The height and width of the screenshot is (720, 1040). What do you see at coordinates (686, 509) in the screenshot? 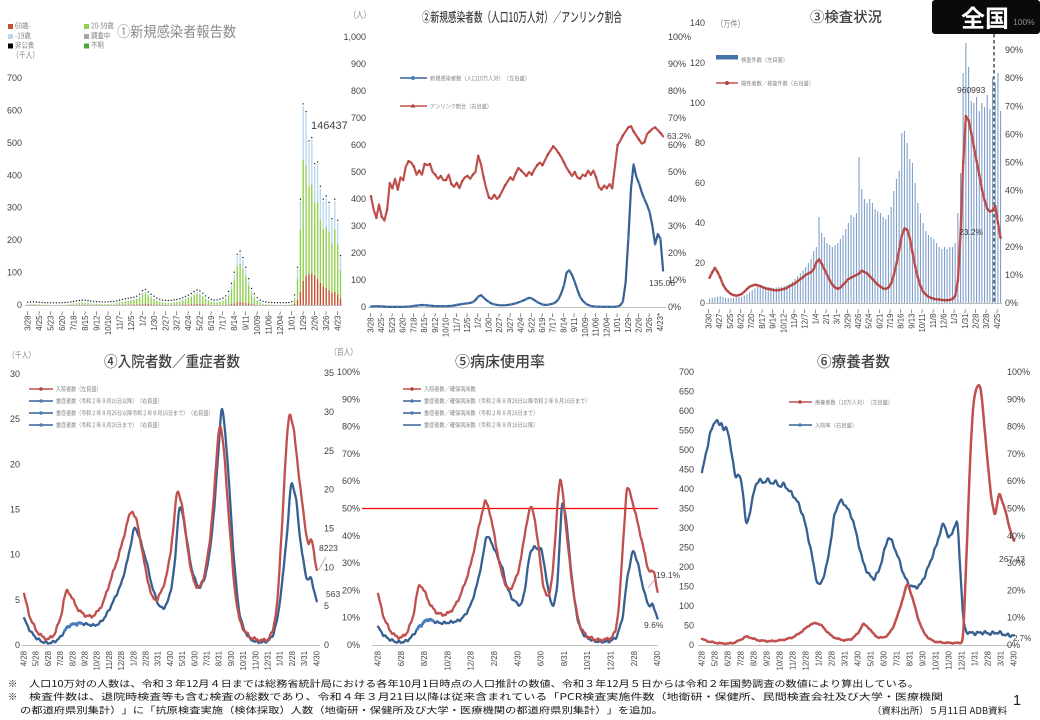
I see `svg-text: 350` at bounding box center [686, 509].